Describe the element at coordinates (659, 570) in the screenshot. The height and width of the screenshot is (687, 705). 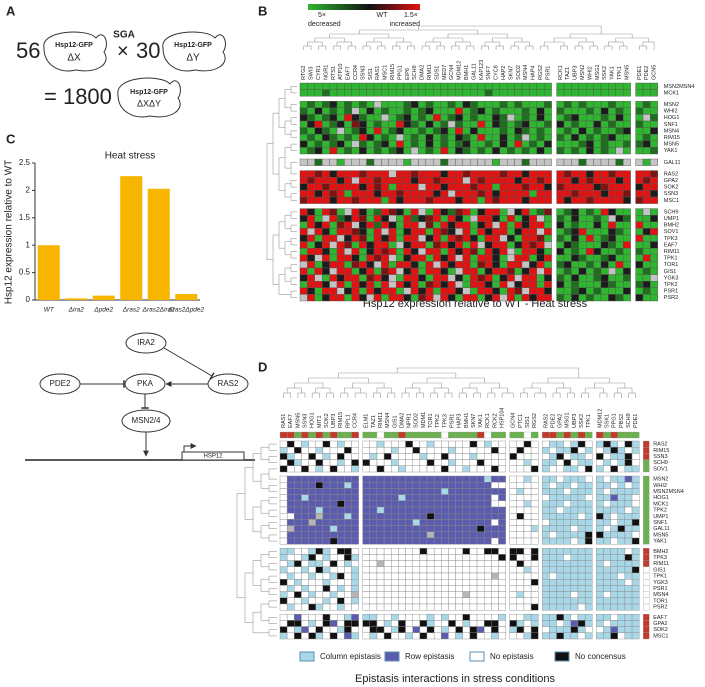
I see `row-label: GIS1` at that location.